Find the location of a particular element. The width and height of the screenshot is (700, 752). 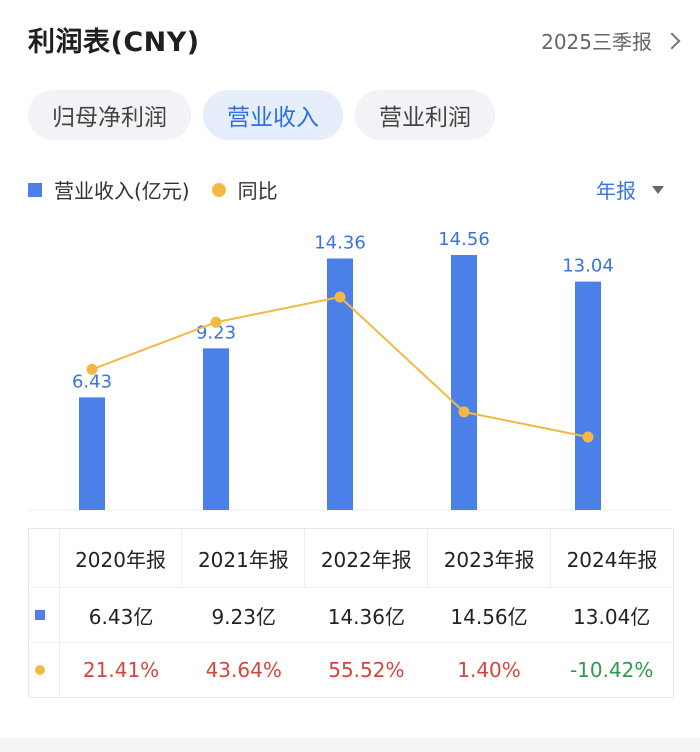

line-legend-label: 同比 is located at coordinates (257, 191).